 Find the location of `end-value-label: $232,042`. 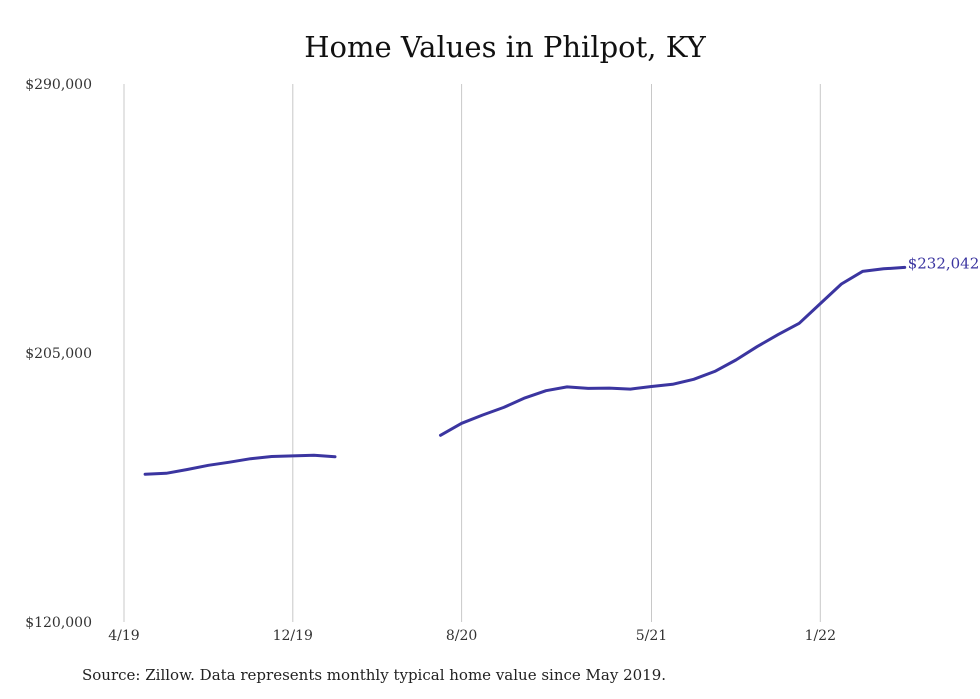

end-value-label: $232,042 is located at coordinates (944, 263).